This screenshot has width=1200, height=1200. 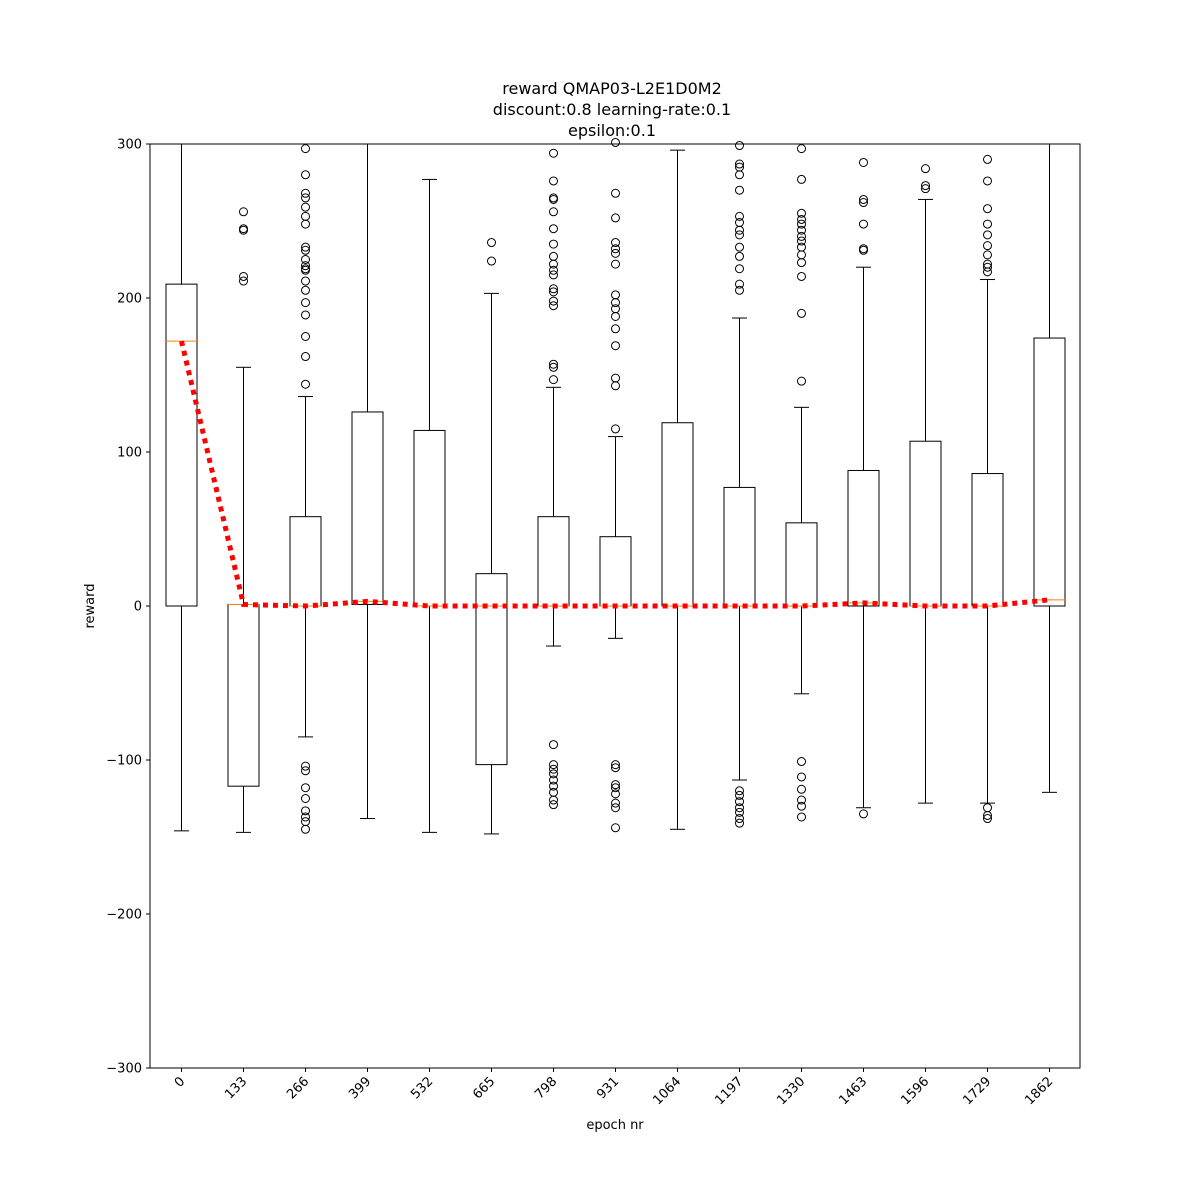 I want to click on x-tick-label: 1729, so click(x=977, y=1091).